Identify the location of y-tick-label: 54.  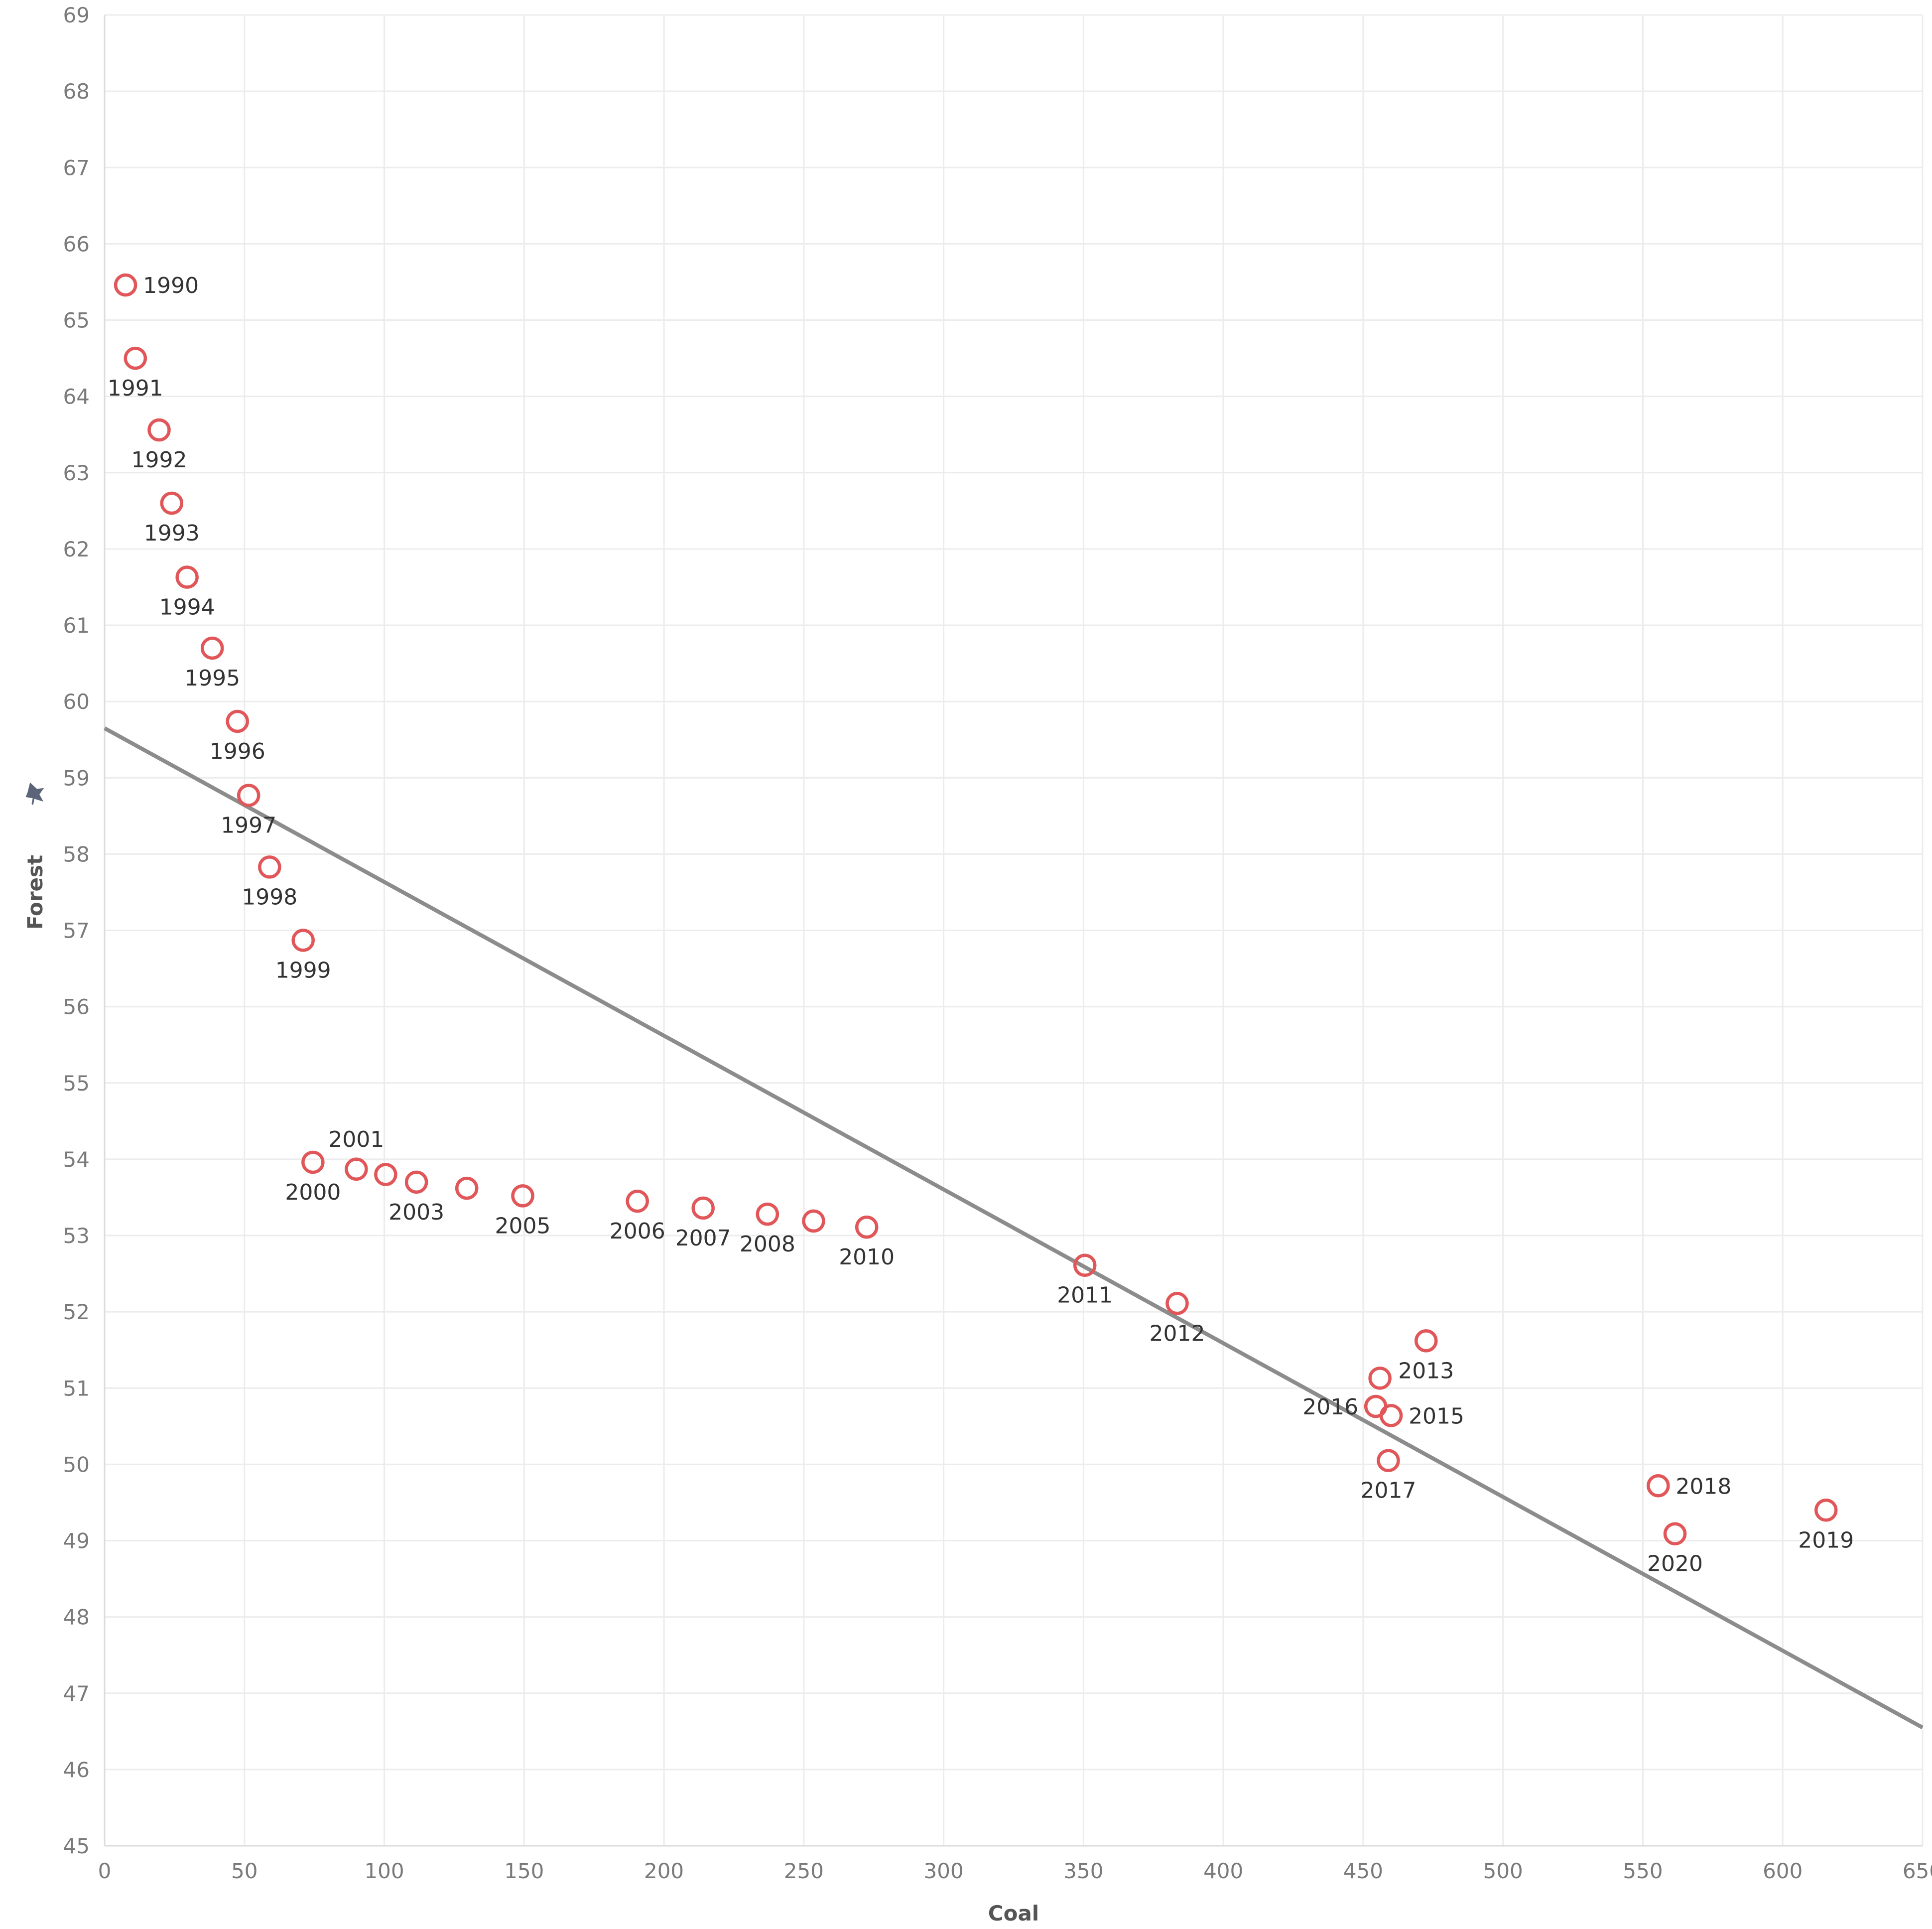
(76, 1159).